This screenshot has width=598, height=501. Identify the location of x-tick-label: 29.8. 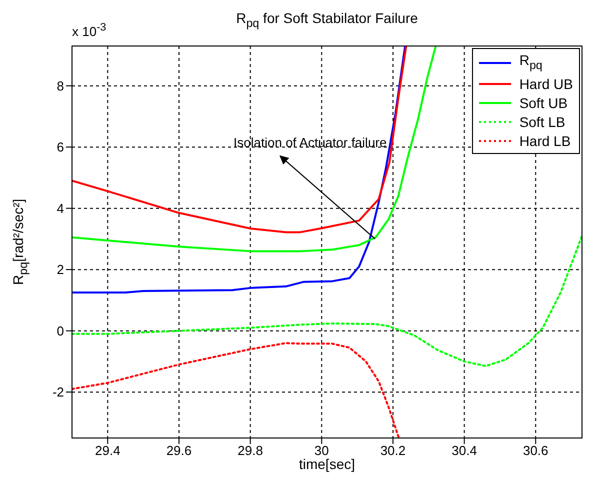
(250, 450).